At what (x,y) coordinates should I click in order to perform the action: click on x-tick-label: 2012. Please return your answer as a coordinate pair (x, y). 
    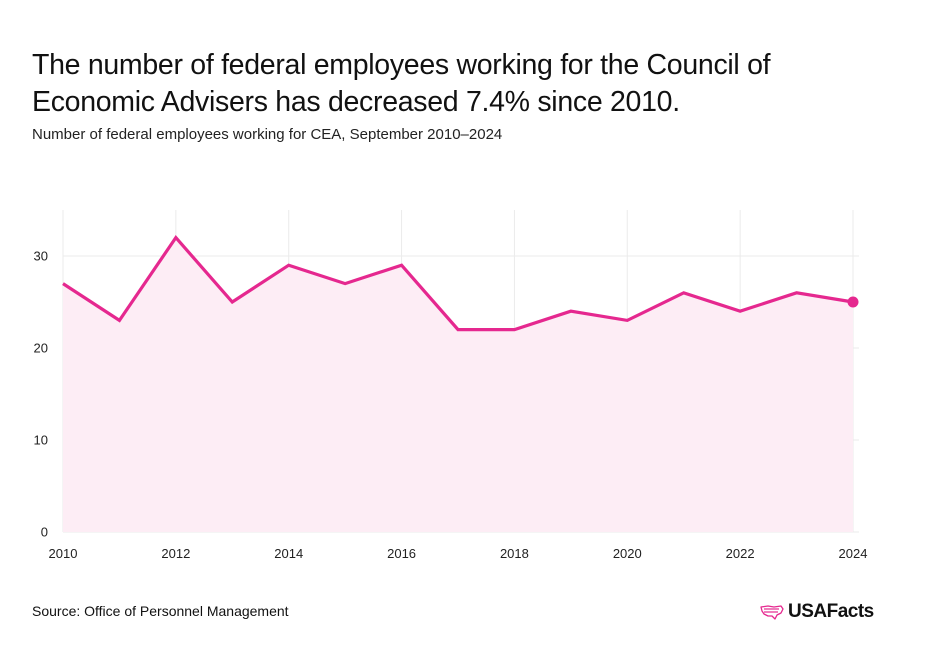
    Looking at the image, I should click on (175, 553).